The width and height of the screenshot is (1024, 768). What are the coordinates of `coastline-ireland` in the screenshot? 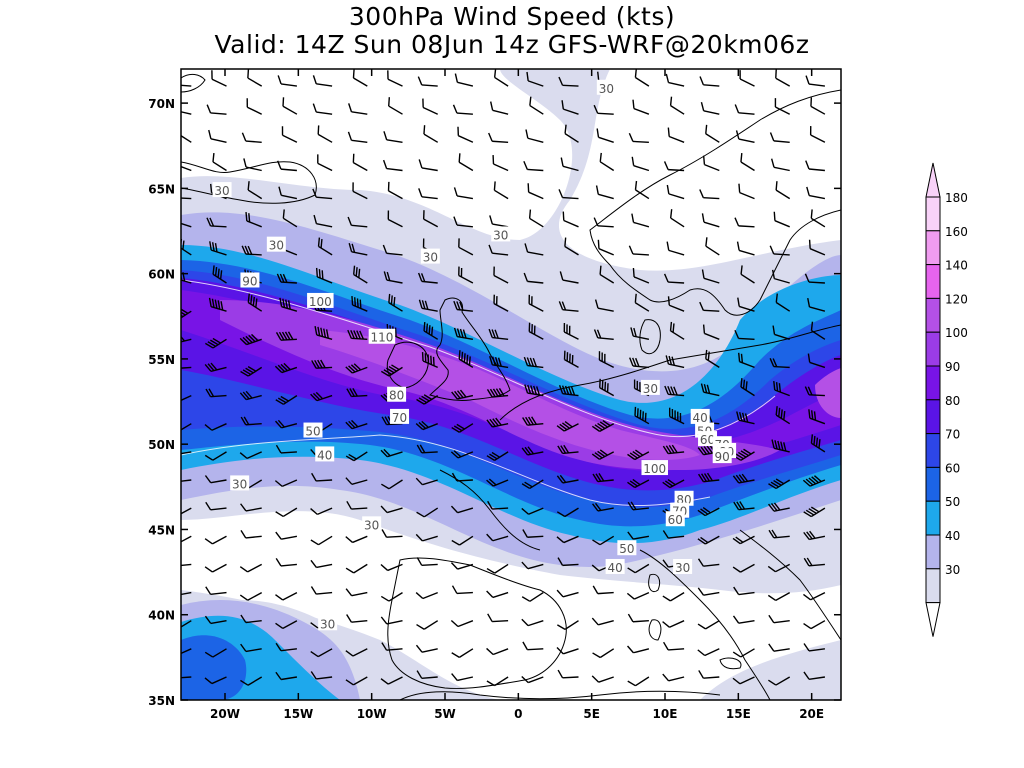 It's located at (407, 365).